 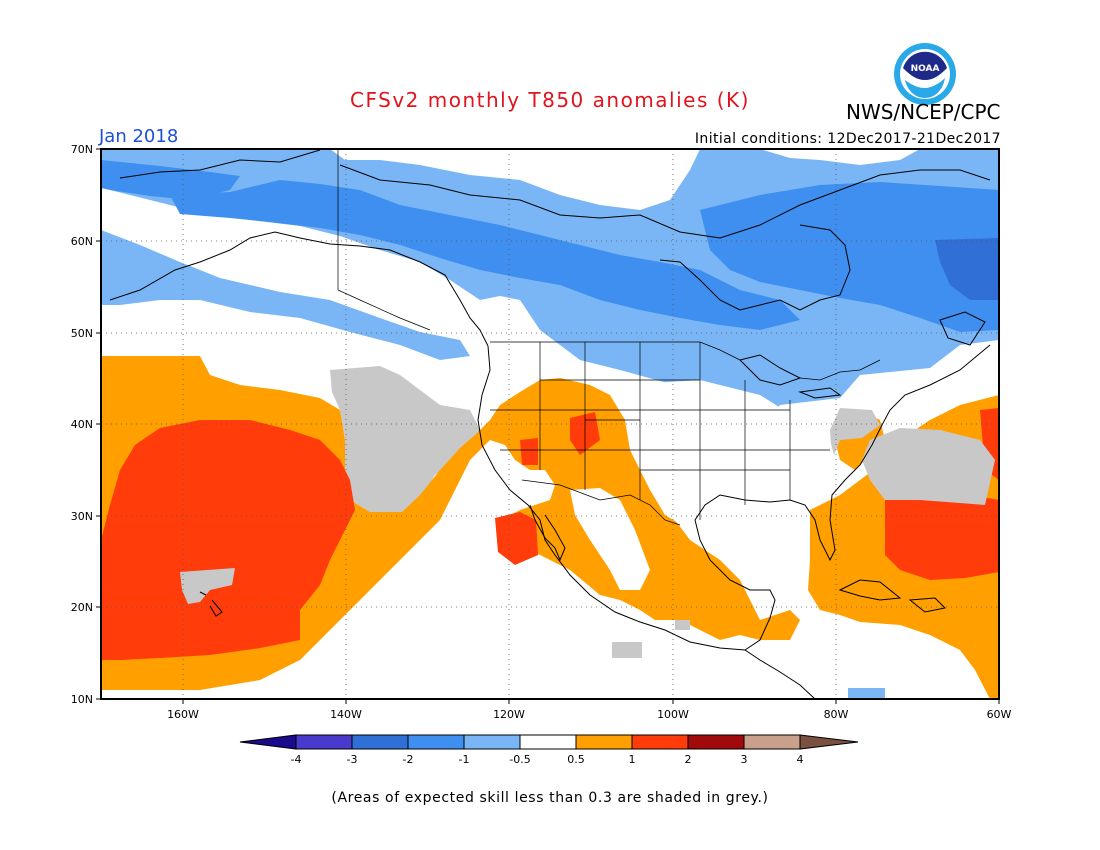 I want to click on anomaly-red-nevada, so click(x=529, y=451).